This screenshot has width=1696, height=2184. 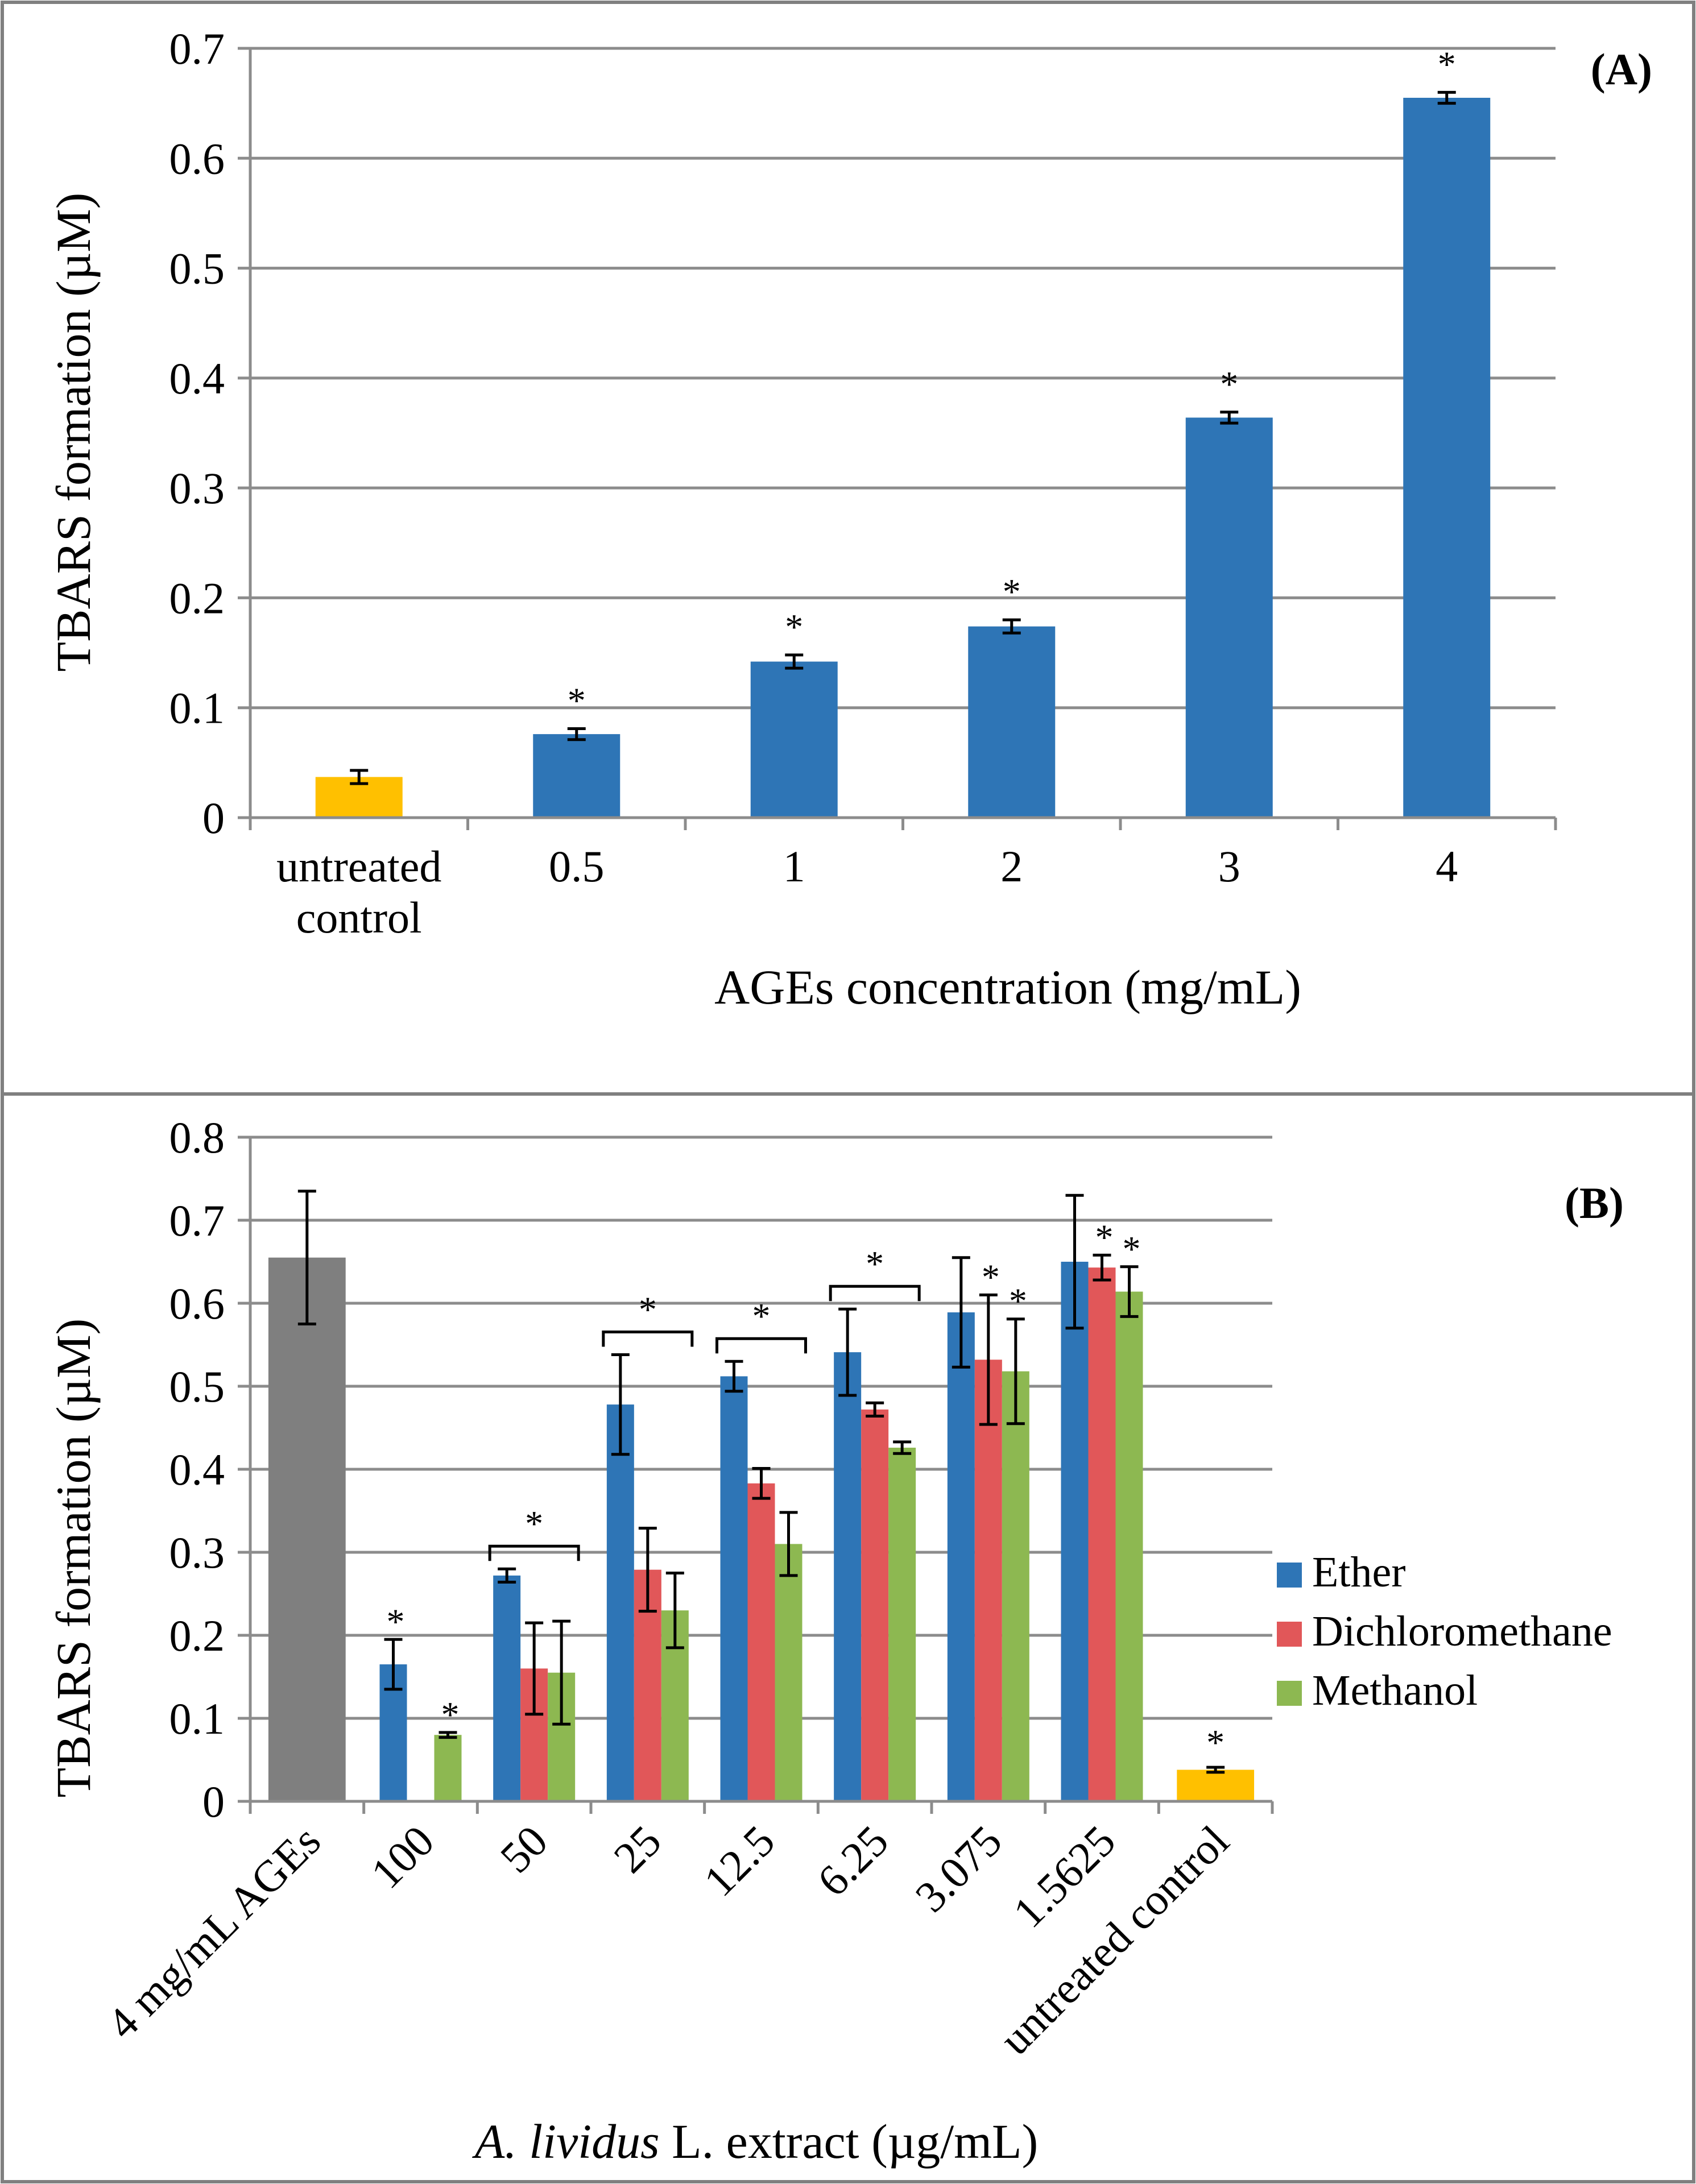 What do you see at coordinates (524, 1849) in the screenshot?
I see `x-tick-label: 50` at bounding box center [524, 1849].